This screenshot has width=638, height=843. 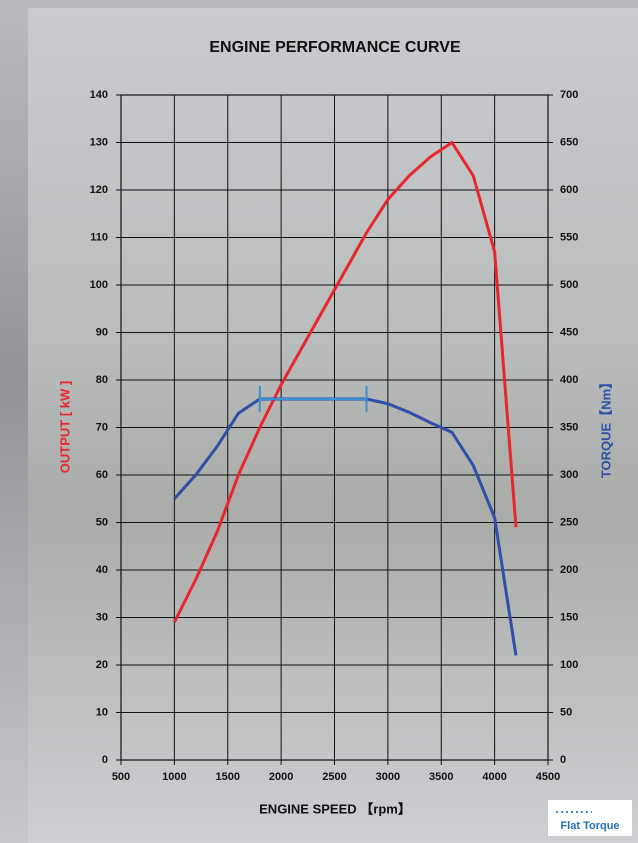 I want to click on x-tick-label: 2500, so click(x=334, y=777).